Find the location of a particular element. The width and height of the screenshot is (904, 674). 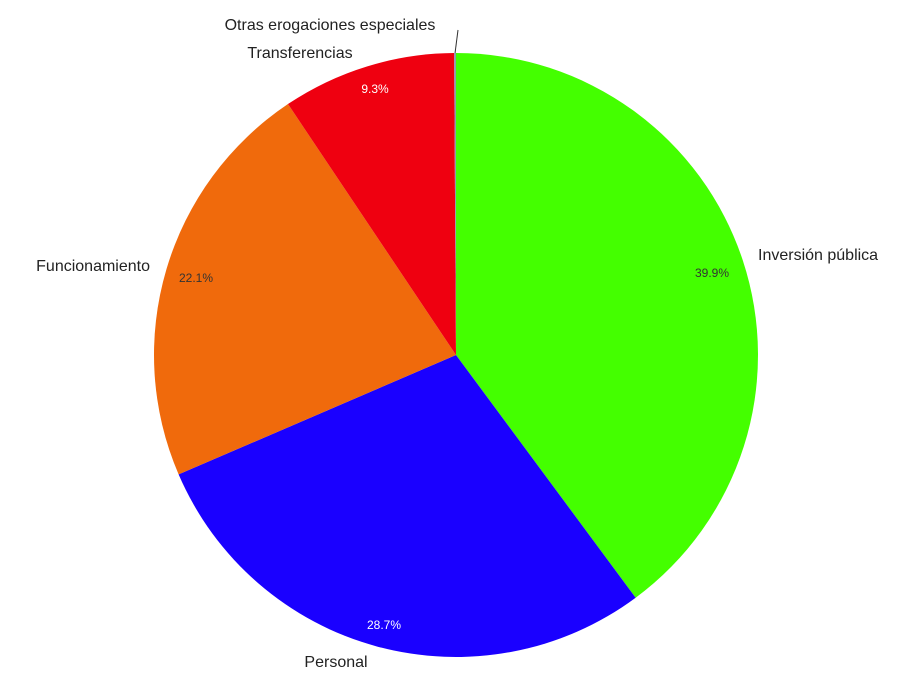

slice-label-inversion-publica: Inversión pública is located at coordinates (818, 255).